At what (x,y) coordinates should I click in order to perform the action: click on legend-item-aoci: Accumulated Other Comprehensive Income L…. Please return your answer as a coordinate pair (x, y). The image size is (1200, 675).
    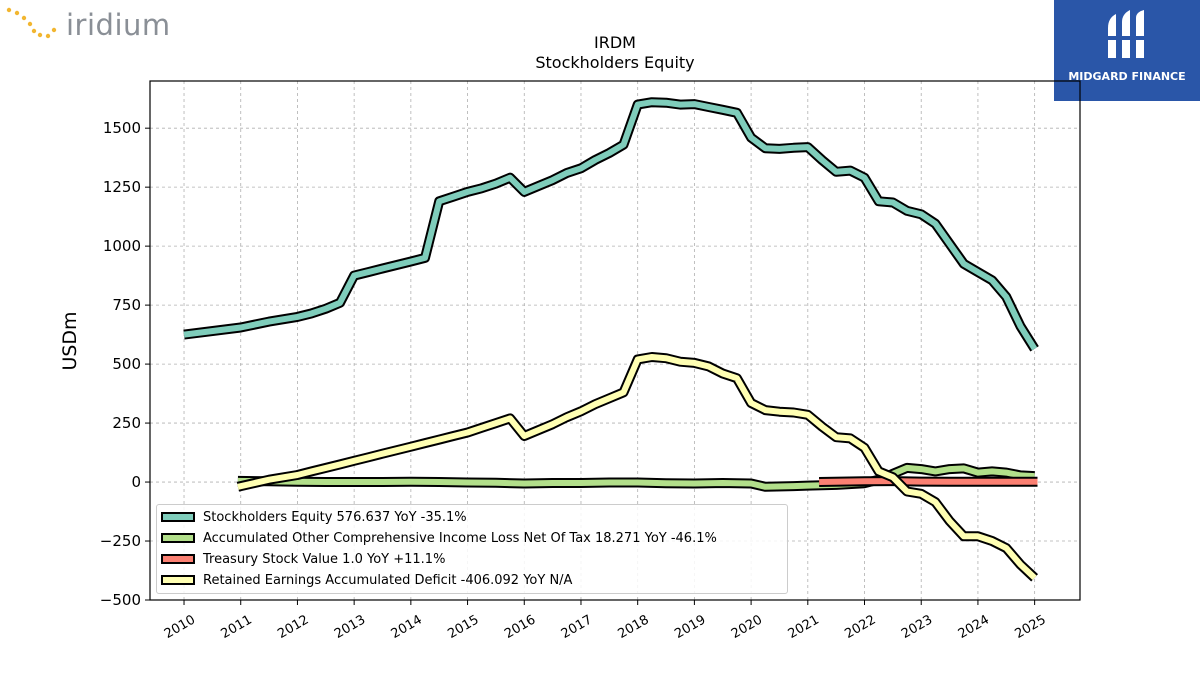
    Looking at the image, I should click on (439, 538).